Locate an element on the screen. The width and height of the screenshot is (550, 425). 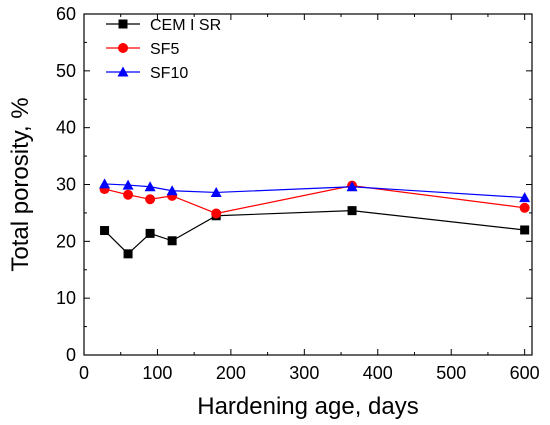
x-tick-label: 0 is located at coordinates (84, 373).